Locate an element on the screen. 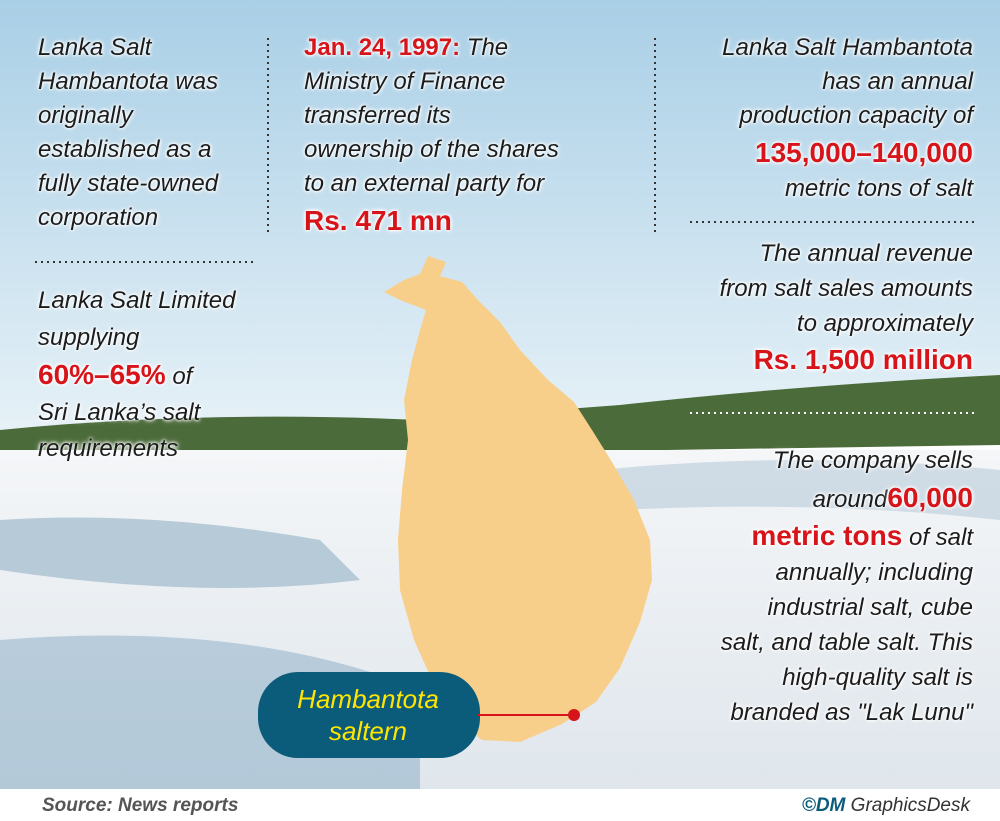  footer-strip is located at coordinates (500, 805).